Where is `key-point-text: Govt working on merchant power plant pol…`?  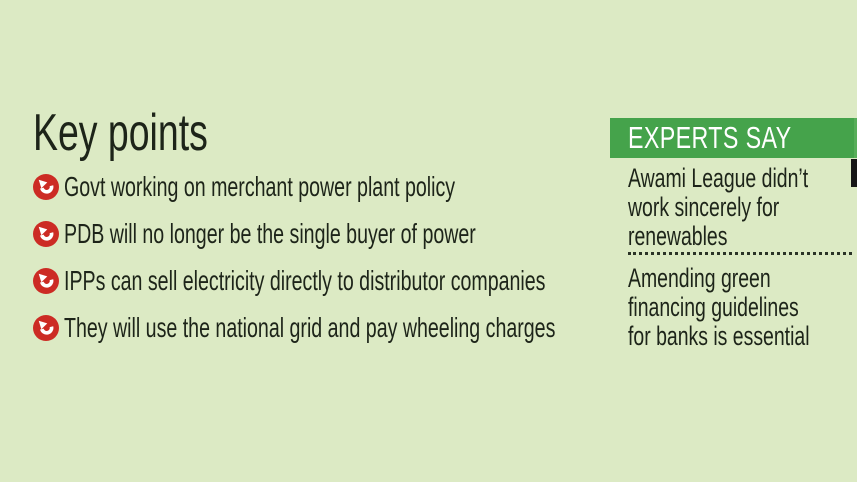
key-point-text: Govt working on merchant power plant pol… is located at coordinates (260, 186).